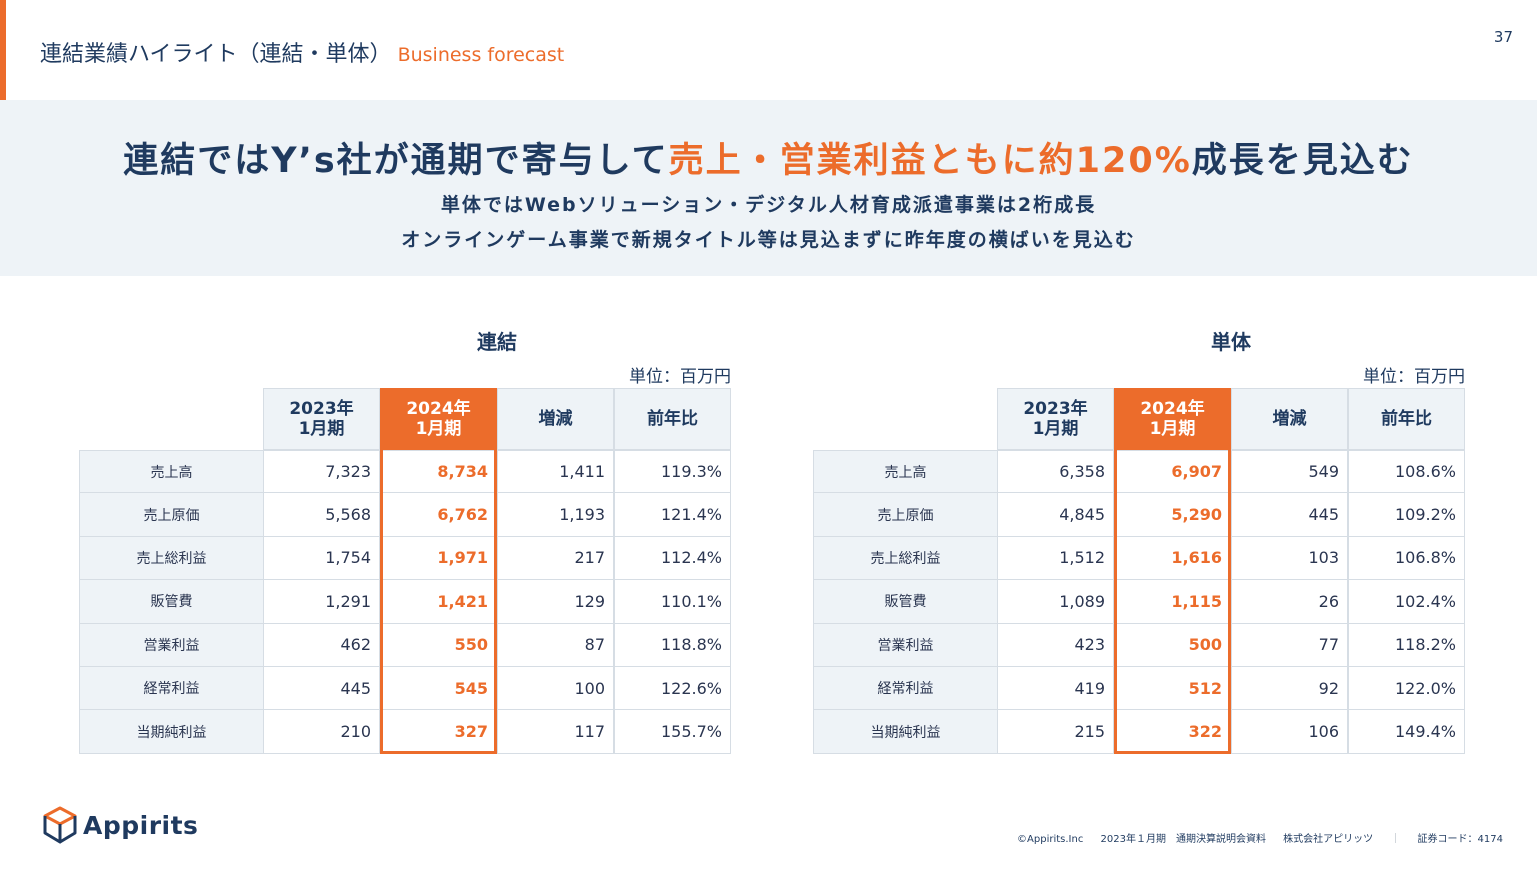  What do you see at coordinates (672, 472) in the screenshot?
I see `cell-yoy: 119.3%` at bounding box center [672, 472].